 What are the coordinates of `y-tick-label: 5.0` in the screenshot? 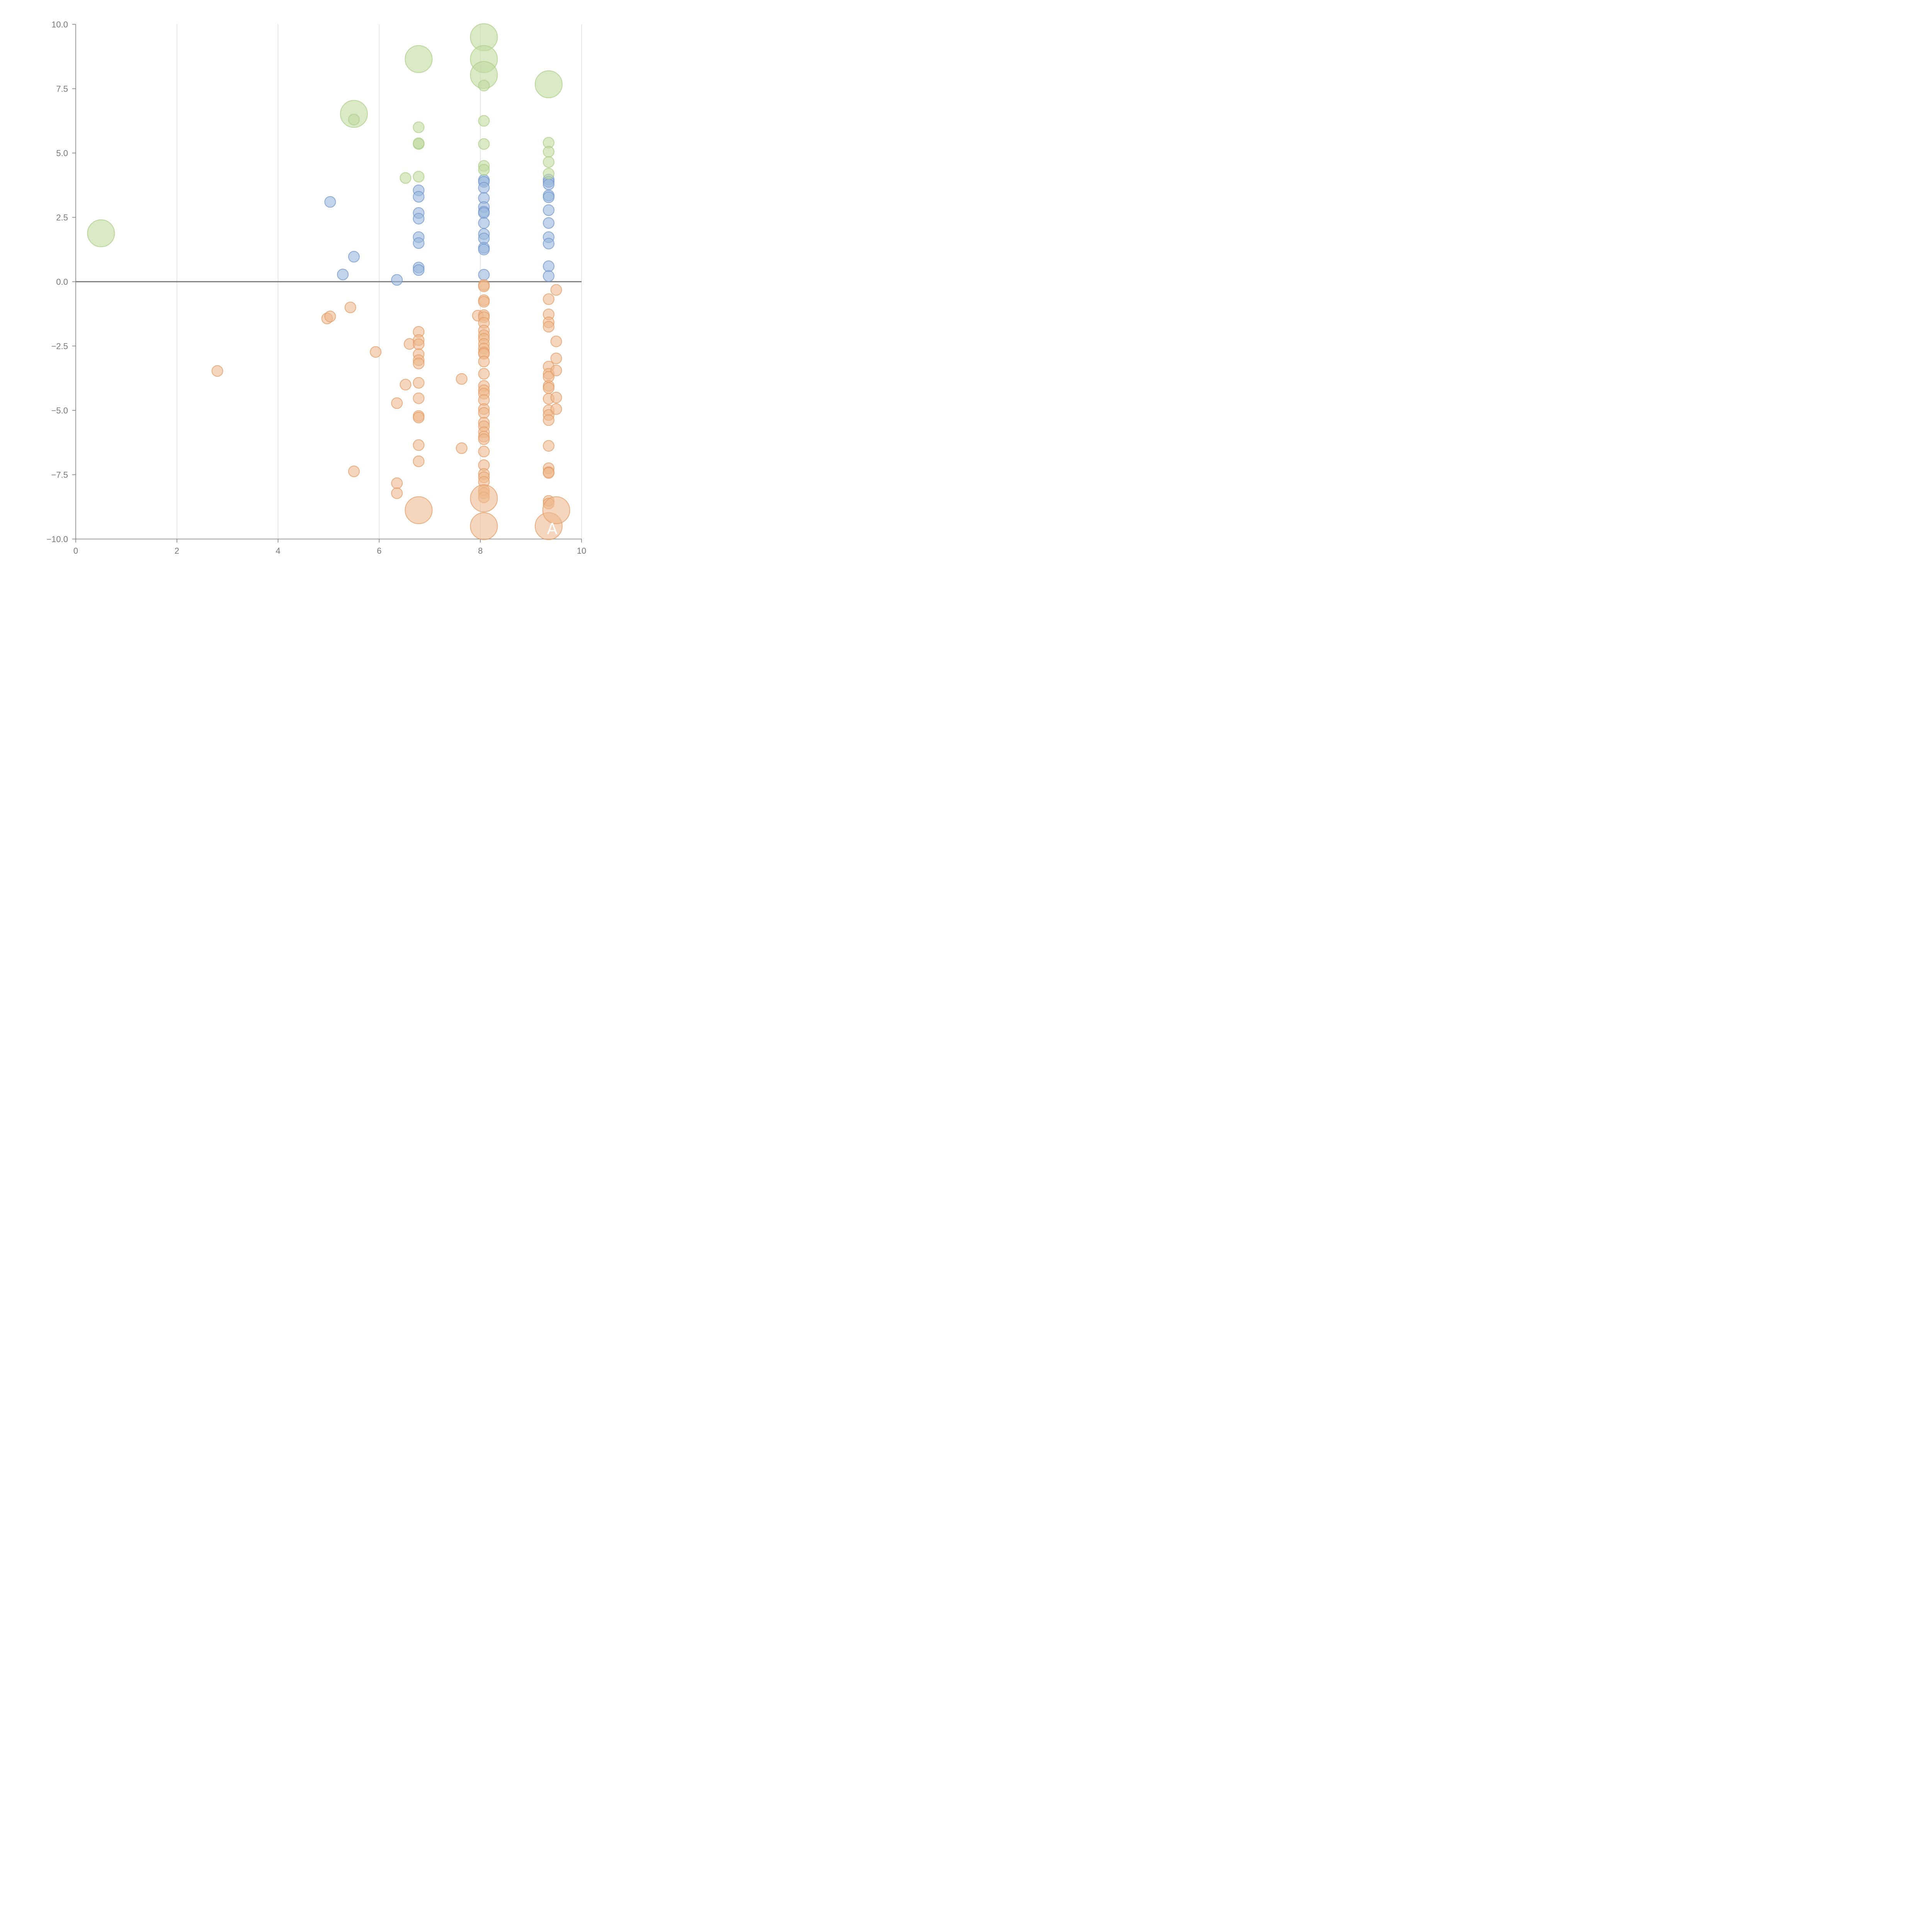 It's located at (62, 153).